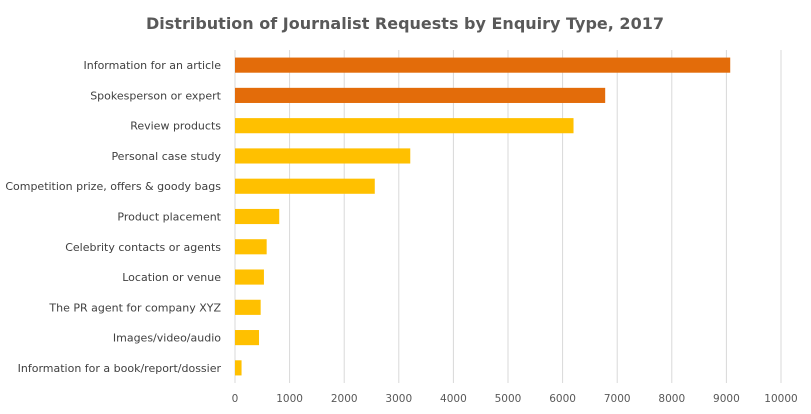 The height and width of the screenshot is (414, 811). Describe the element at coordinates (453, 399) in the screenshot. I see `x-tick-label: 4000` at that location.